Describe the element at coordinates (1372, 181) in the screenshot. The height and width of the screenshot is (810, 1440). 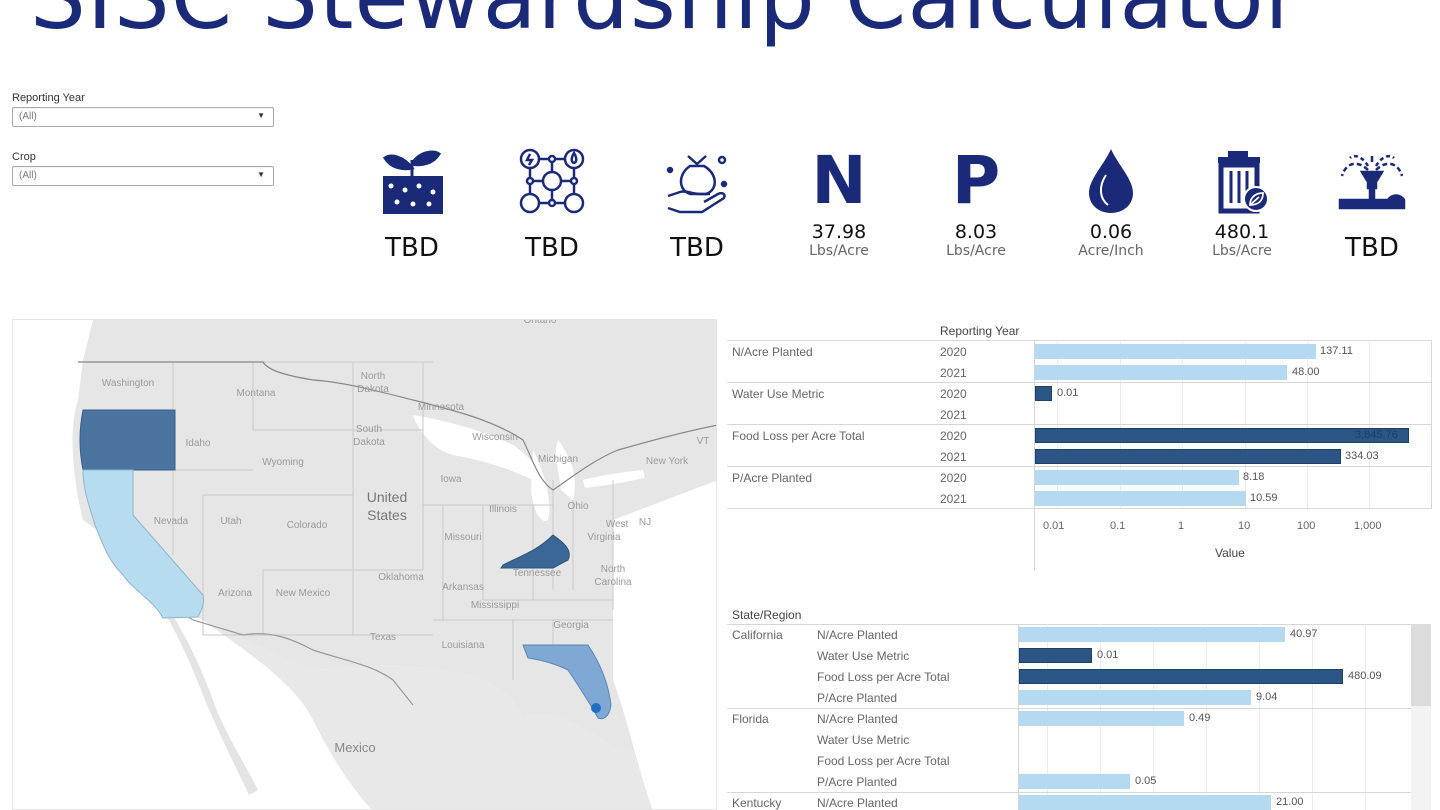
I see `irrigation-sprinkler-icon` at that location.